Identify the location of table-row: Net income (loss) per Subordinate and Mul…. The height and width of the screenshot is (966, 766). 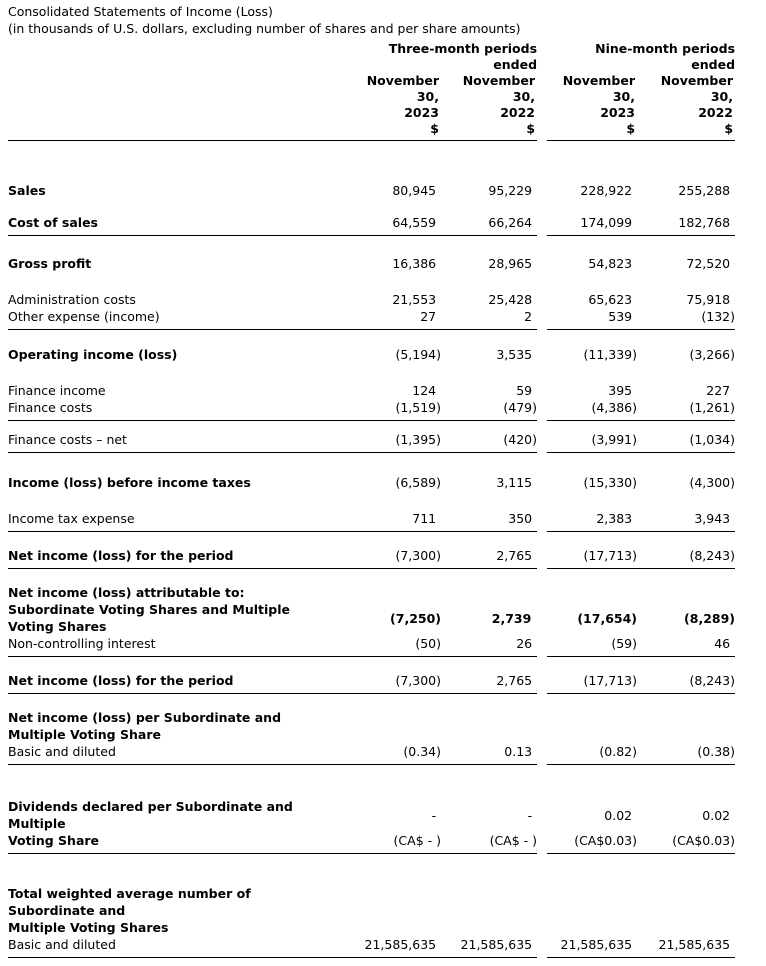
(371, 726).